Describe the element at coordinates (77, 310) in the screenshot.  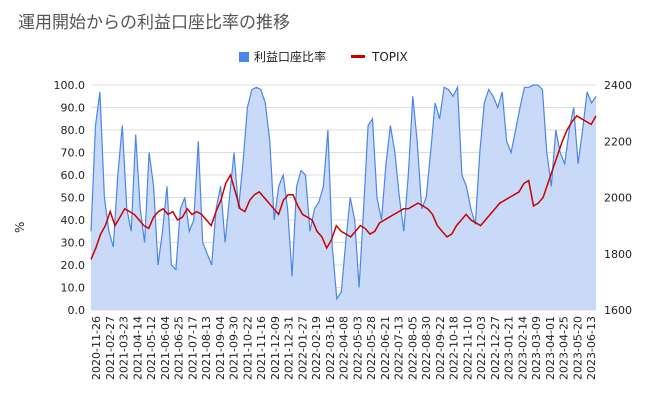
I see `y-tick-label: 0.0` at that location.